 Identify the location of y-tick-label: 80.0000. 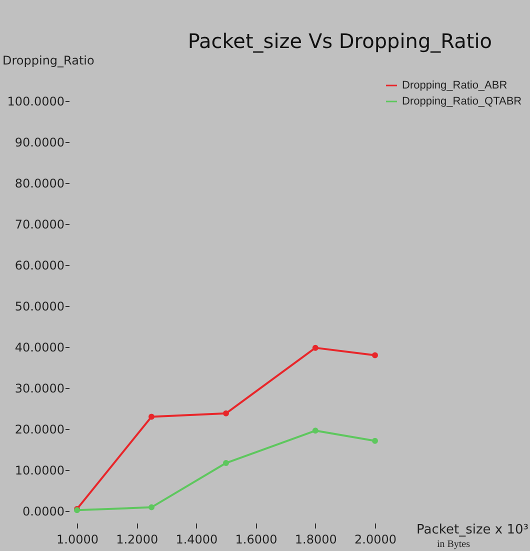
(39, 183).